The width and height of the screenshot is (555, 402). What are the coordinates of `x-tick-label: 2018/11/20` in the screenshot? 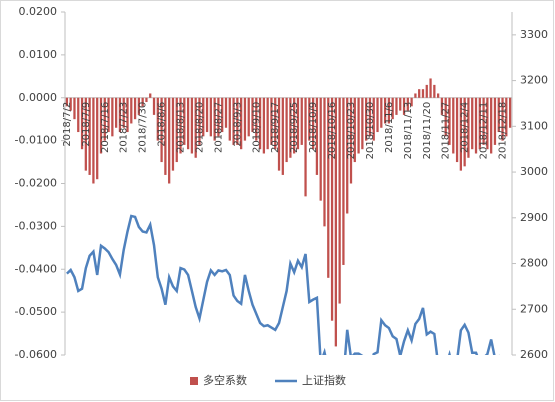 It's located at (427, 131).